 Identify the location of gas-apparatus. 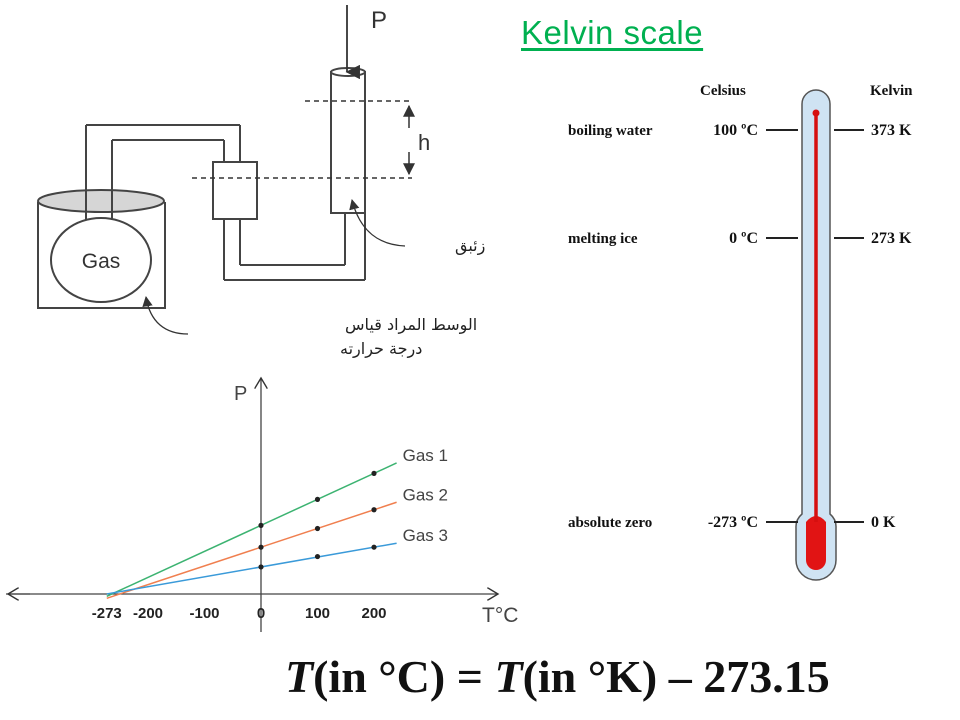
(201, 188).